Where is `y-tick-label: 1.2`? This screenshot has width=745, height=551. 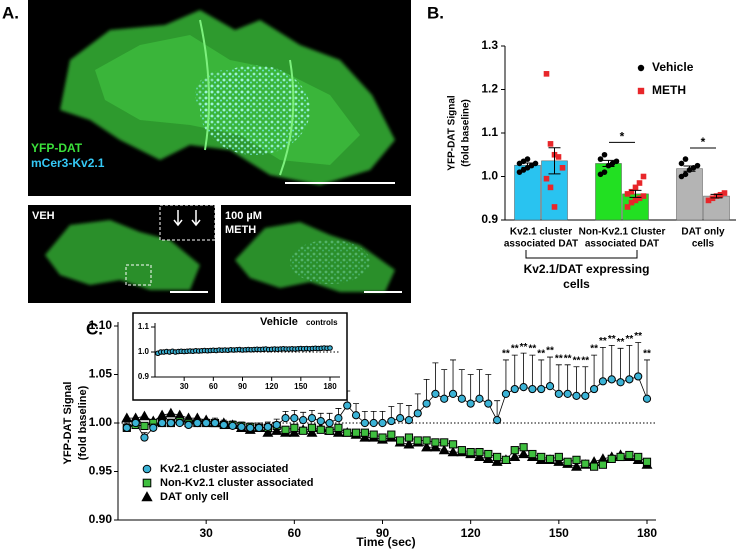 y-tick-label: 1.2 is located at coordinates (489, 89).